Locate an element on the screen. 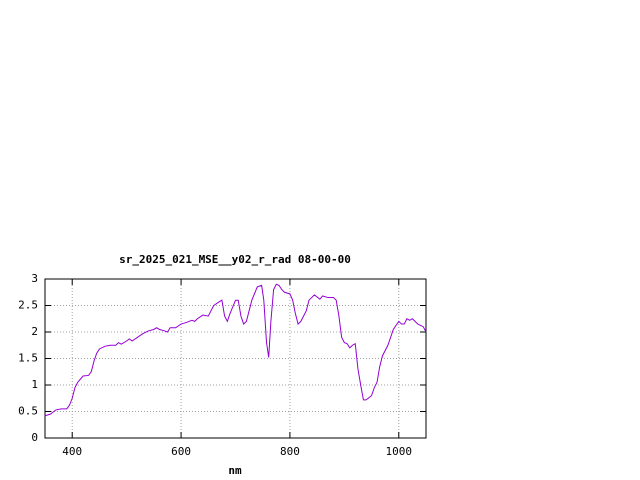 The height and width of the screenshot is (480, 640). y-tick-label: 0 is located at coordinates (34, 437).